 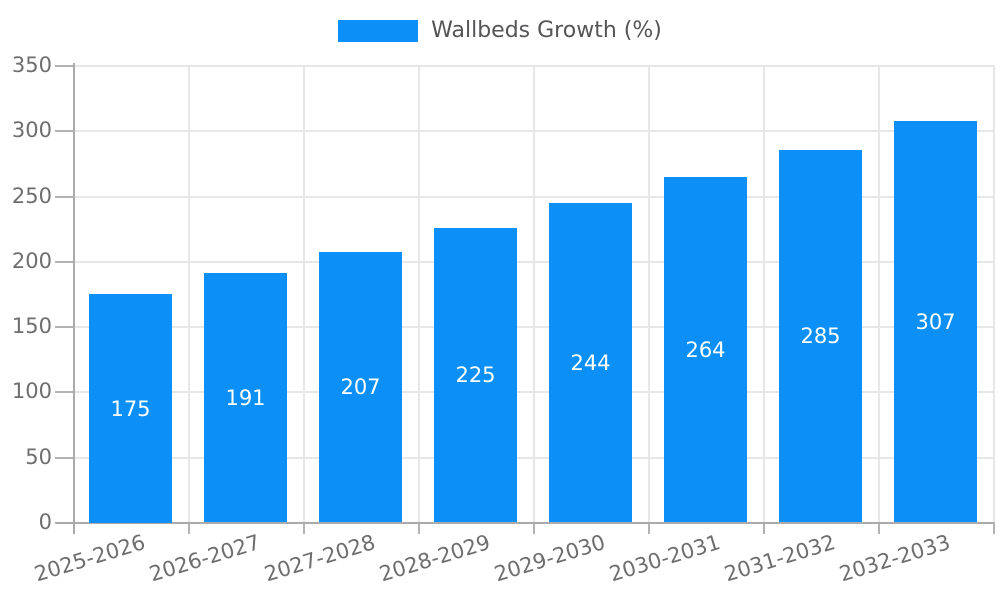 What do you see at coordinates (38, 457) in the screenshot?
I see `y-axis-tick-label: 50` at bounding box center [38, 457].